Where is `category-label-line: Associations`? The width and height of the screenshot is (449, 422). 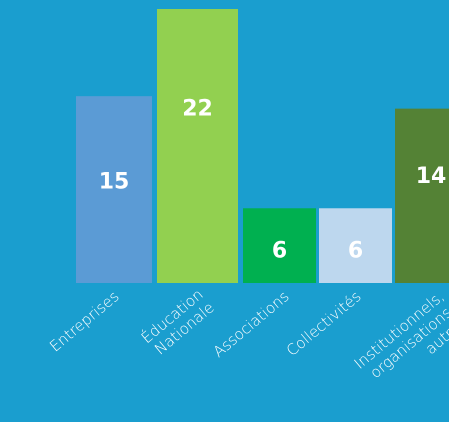 category-label-line: Associations is located at coordinates (251, 324).